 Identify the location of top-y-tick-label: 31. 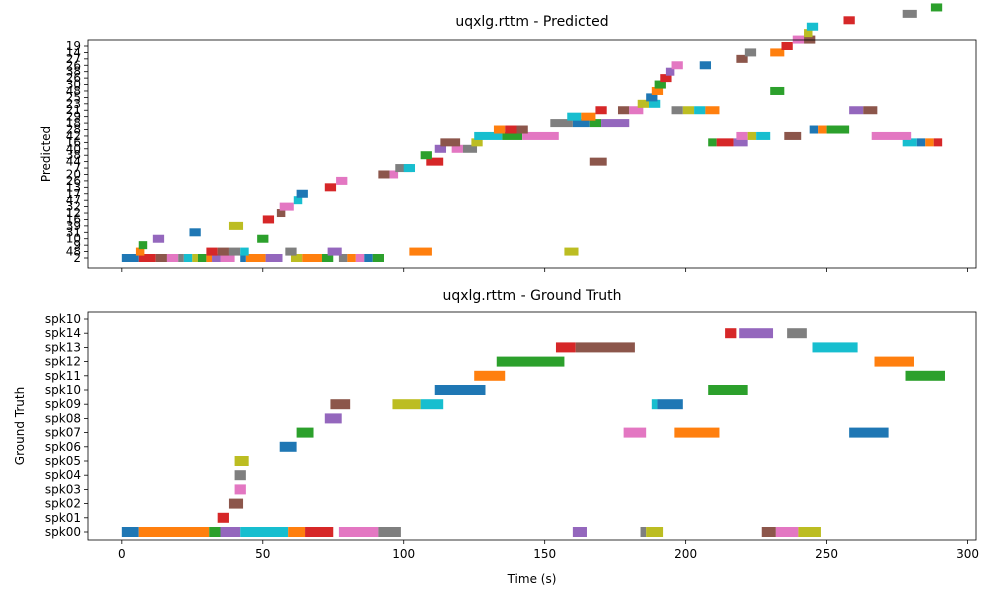
(73, 232).